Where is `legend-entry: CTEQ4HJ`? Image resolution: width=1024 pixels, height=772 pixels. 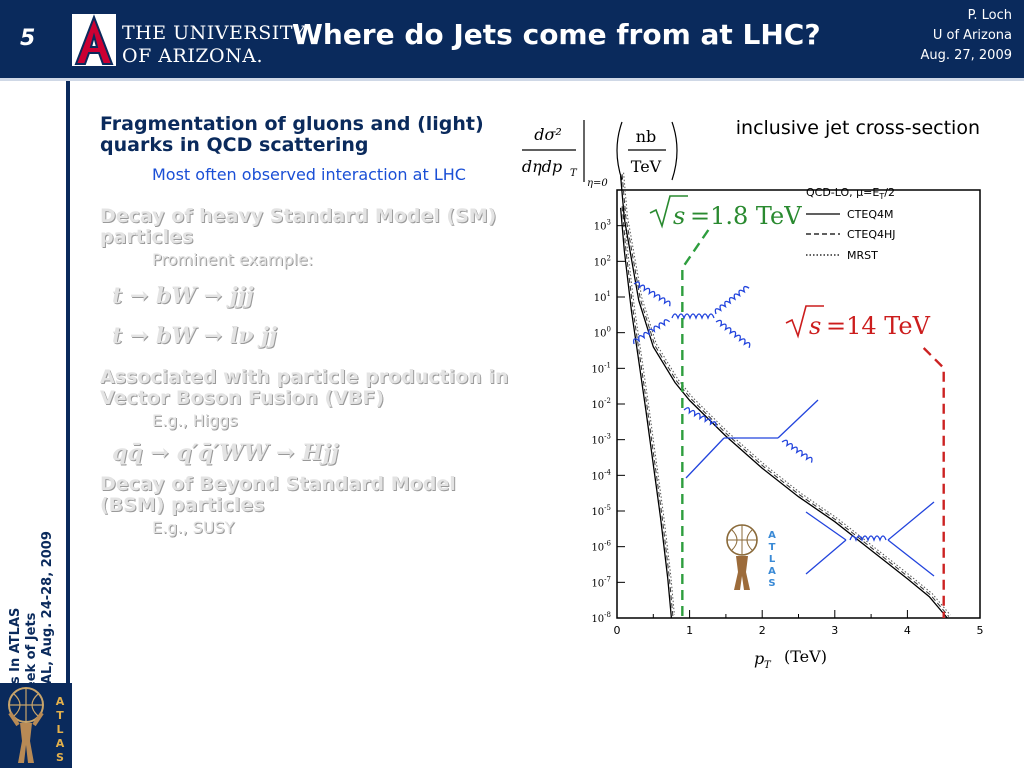 legend-entry: CTEQ4HJ is located at coordinates (871, 234).